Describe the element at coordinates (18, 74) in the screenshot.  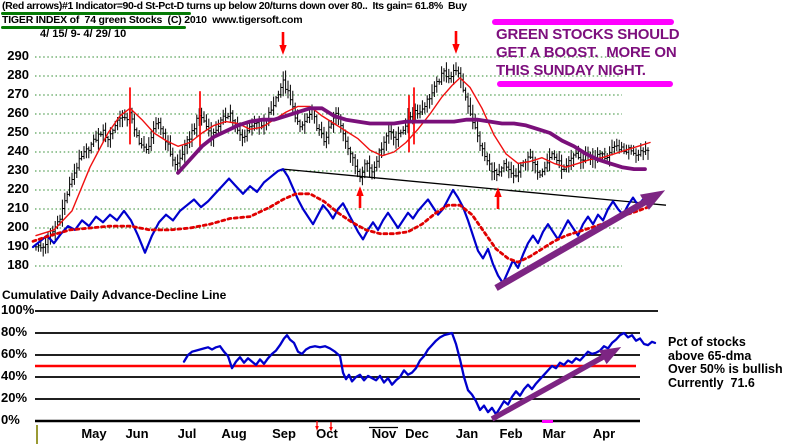
I see `price-y-label: 280` at that location.